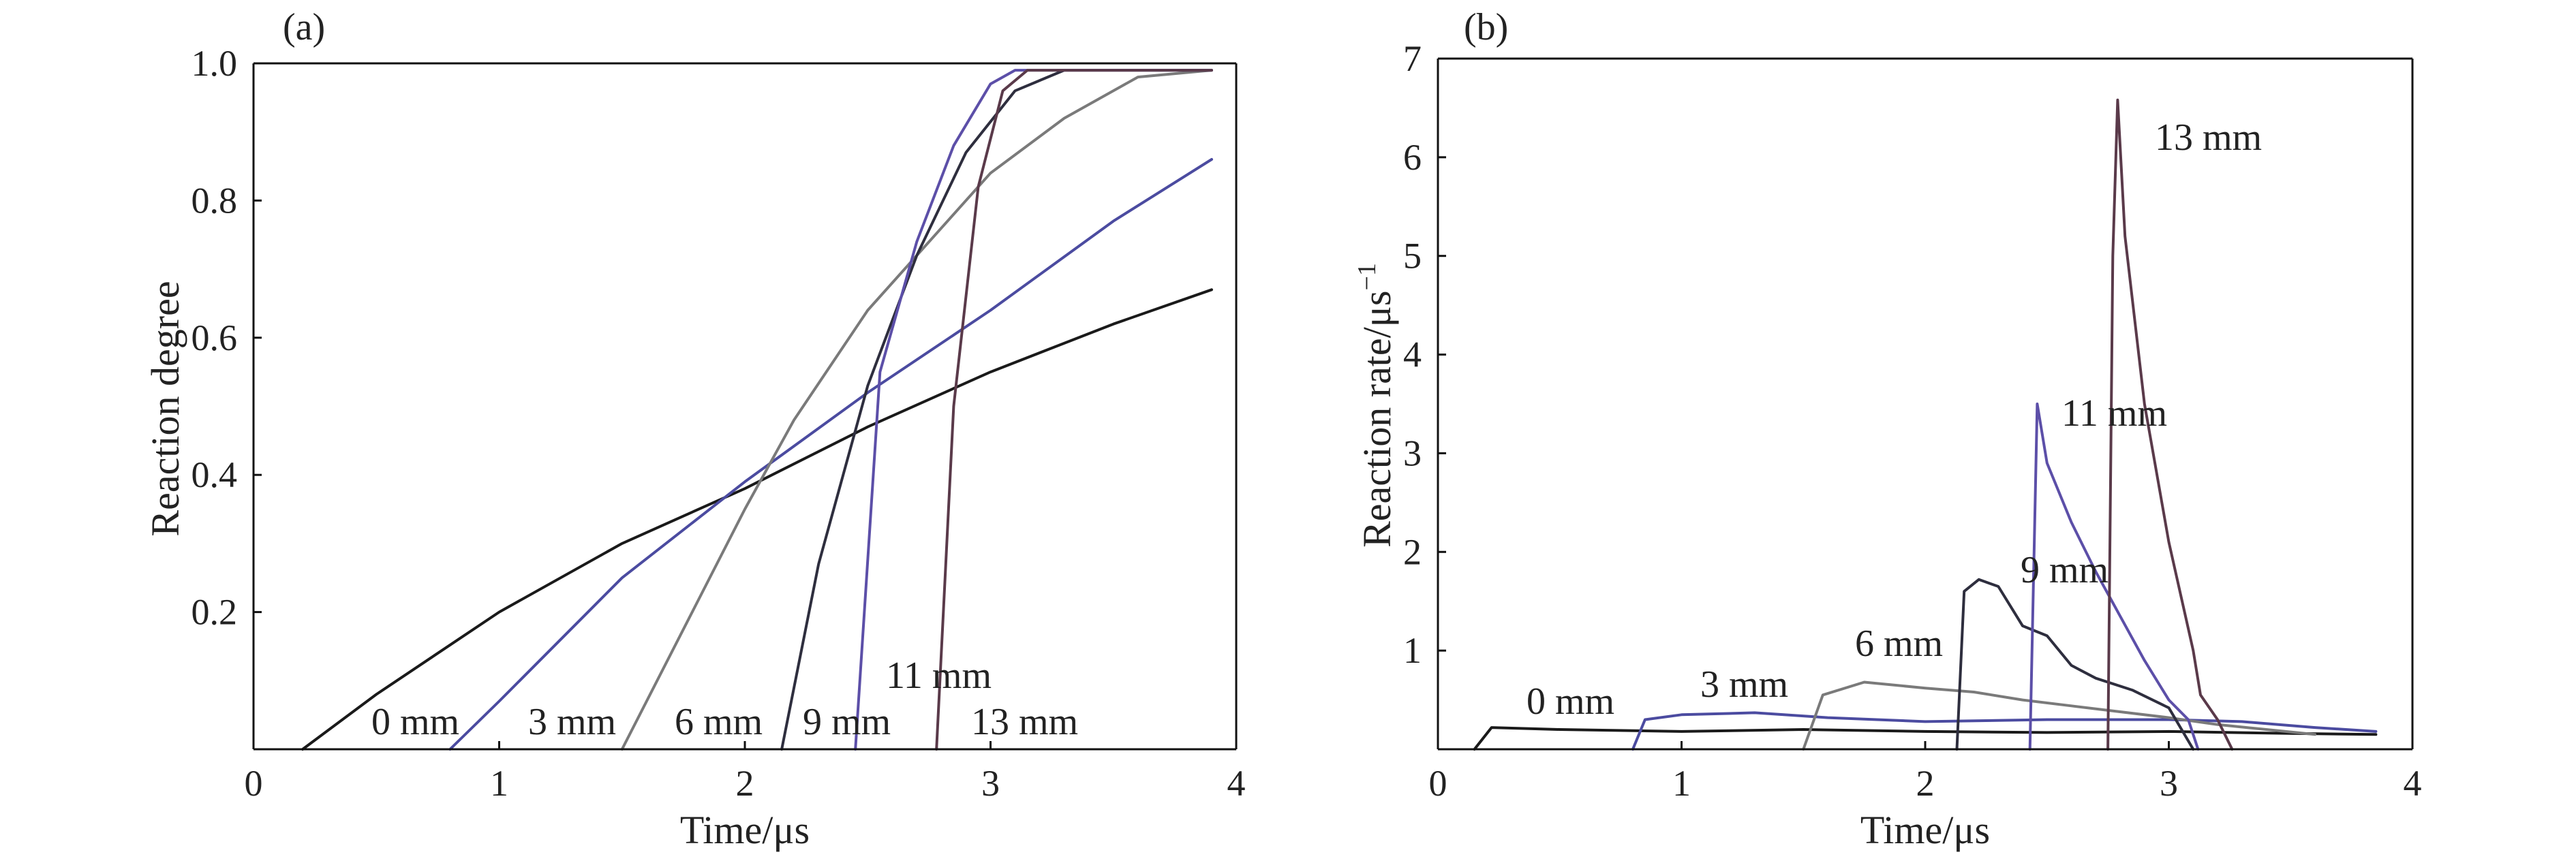 The height and width of the screenshot is (863, 2576). Describe the element at coordinates (2169, 783) in the screenshot. I see `panel-b-x-tick-label: 3` at that location.